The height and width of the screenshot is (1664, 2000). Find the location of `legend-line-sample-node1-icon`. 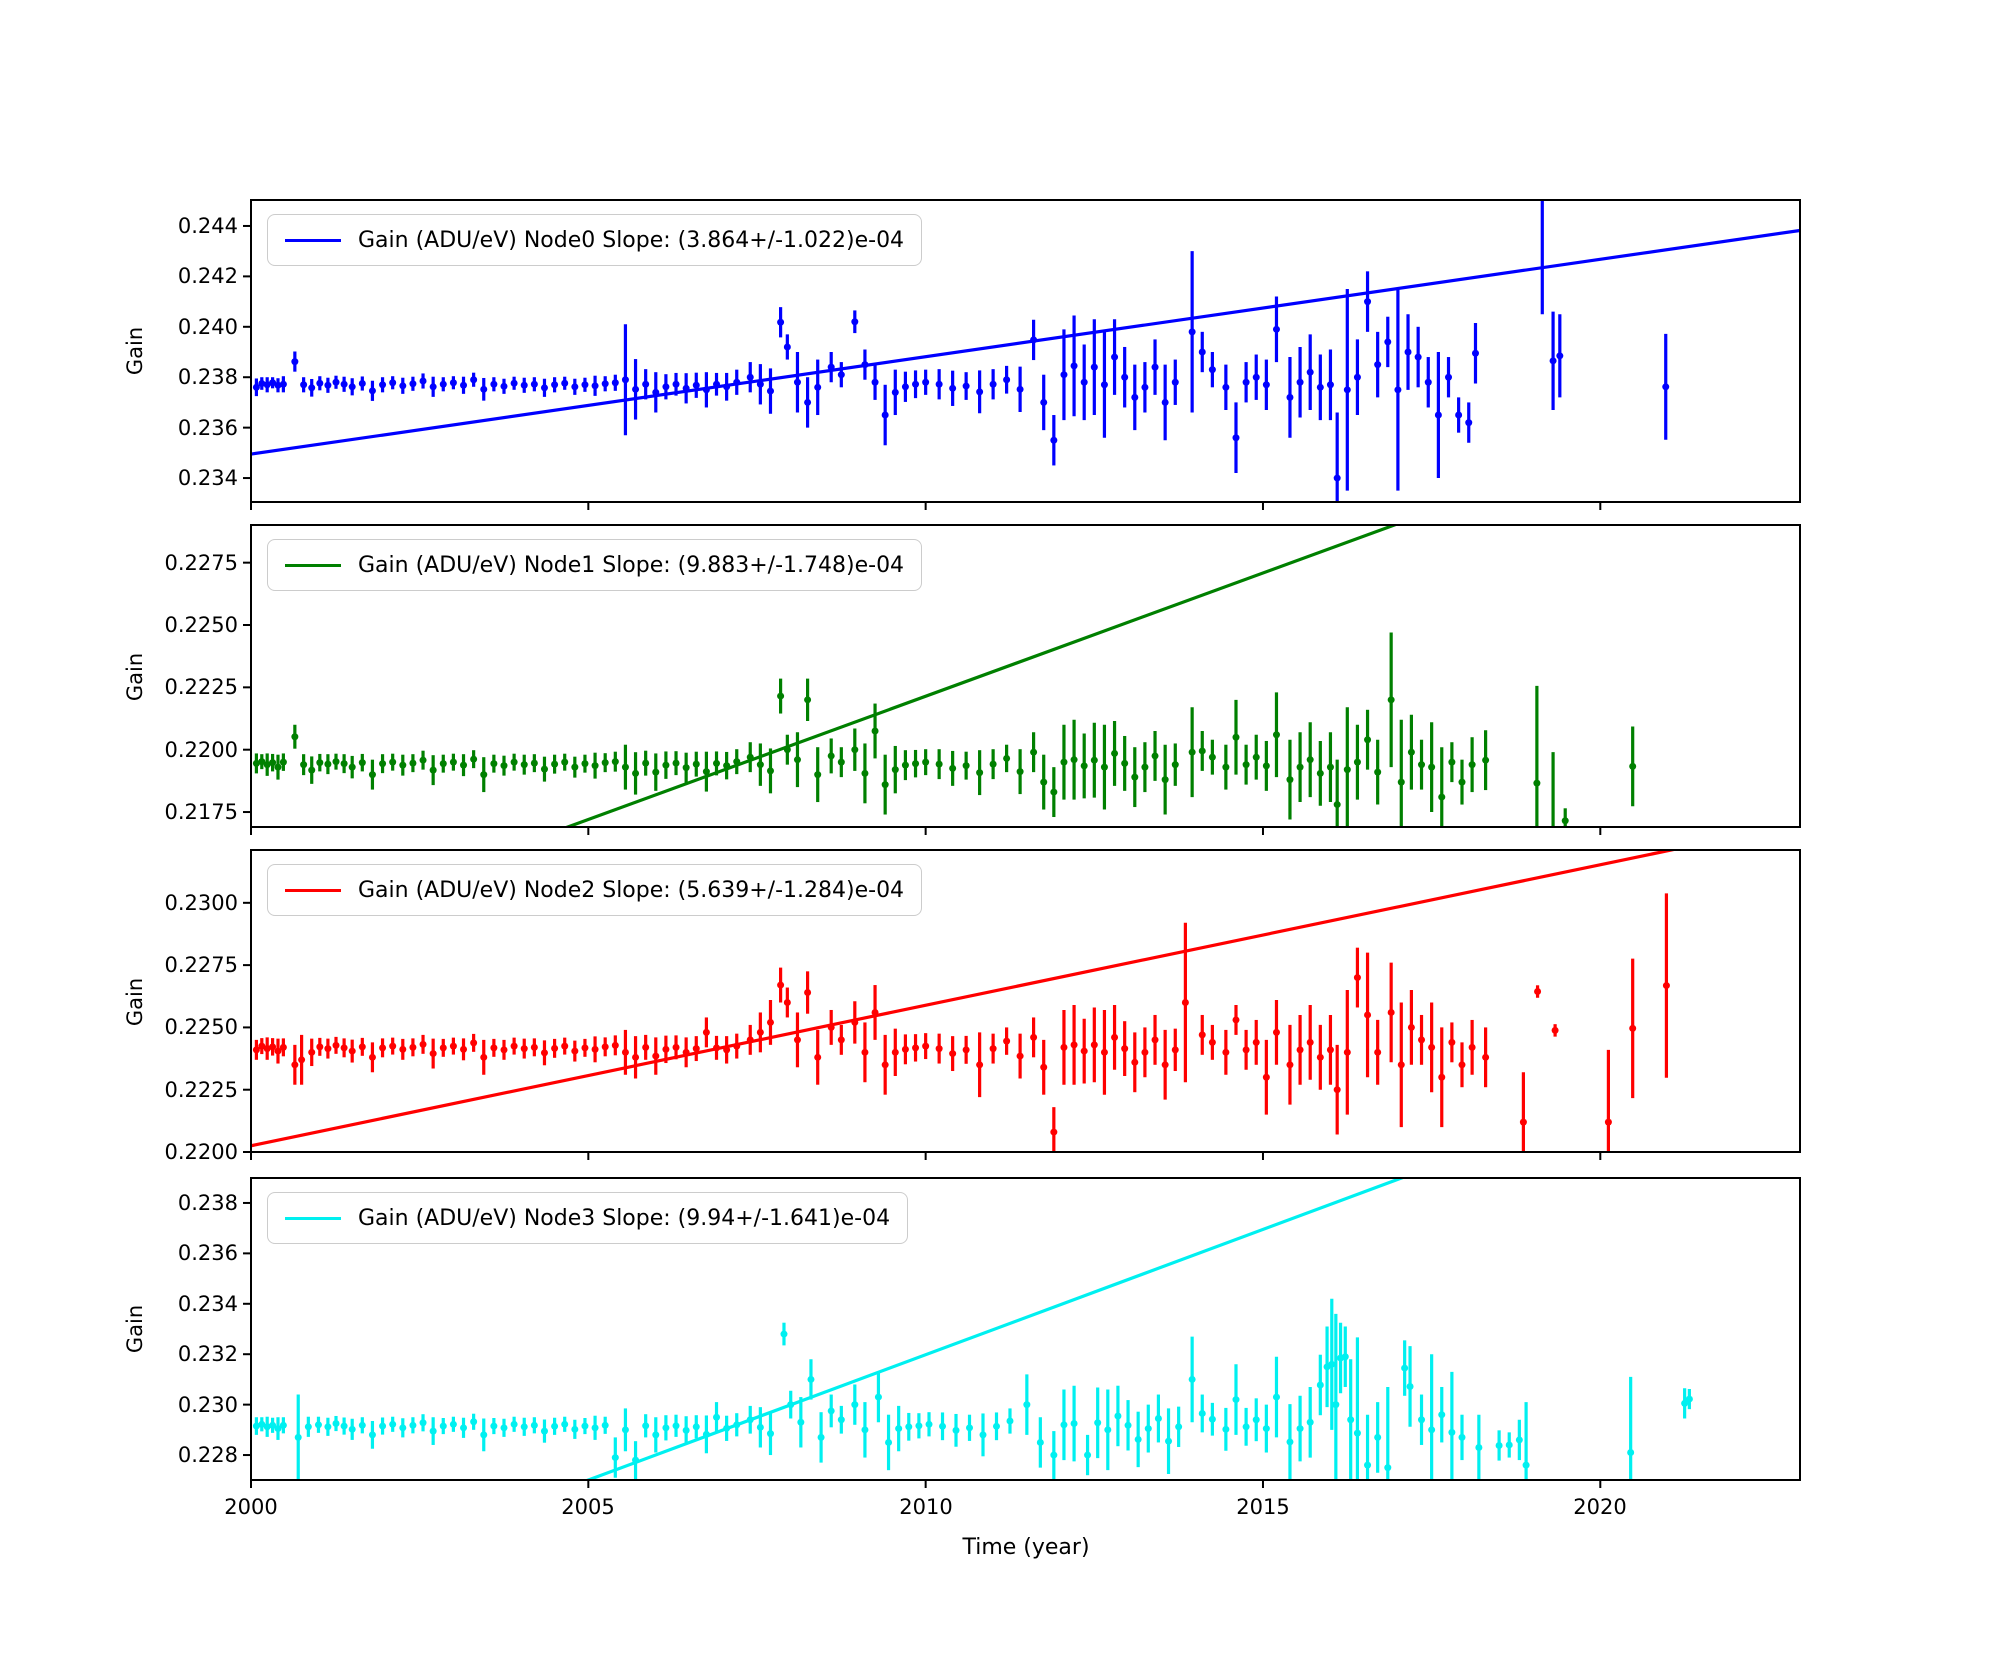

legend-line-sample-node1-icon is located at coordinates (313, 565).